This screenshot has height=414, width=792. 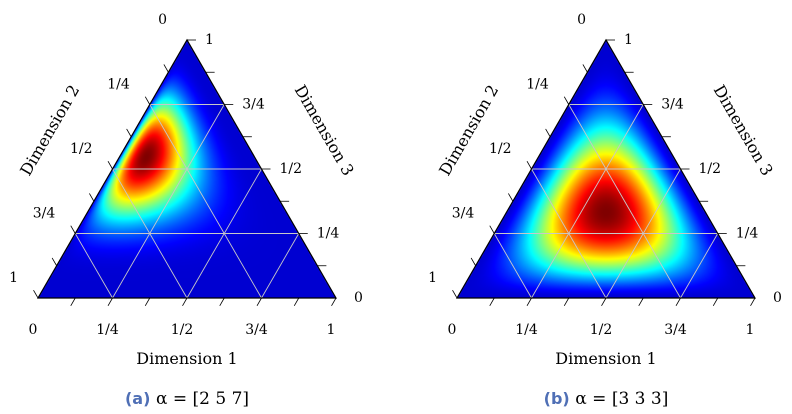 What do you see at coordinates (140, 398) in the screenshot?
I see `caption-tag: (a)` at bounding box center [140, 398].